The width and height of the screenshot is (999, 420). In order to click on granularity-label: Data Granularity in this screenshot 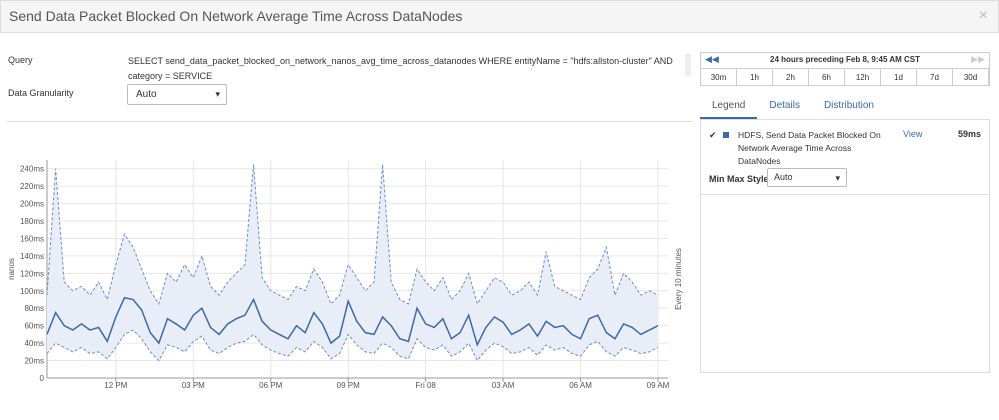, I will do `click(41, 93)`.